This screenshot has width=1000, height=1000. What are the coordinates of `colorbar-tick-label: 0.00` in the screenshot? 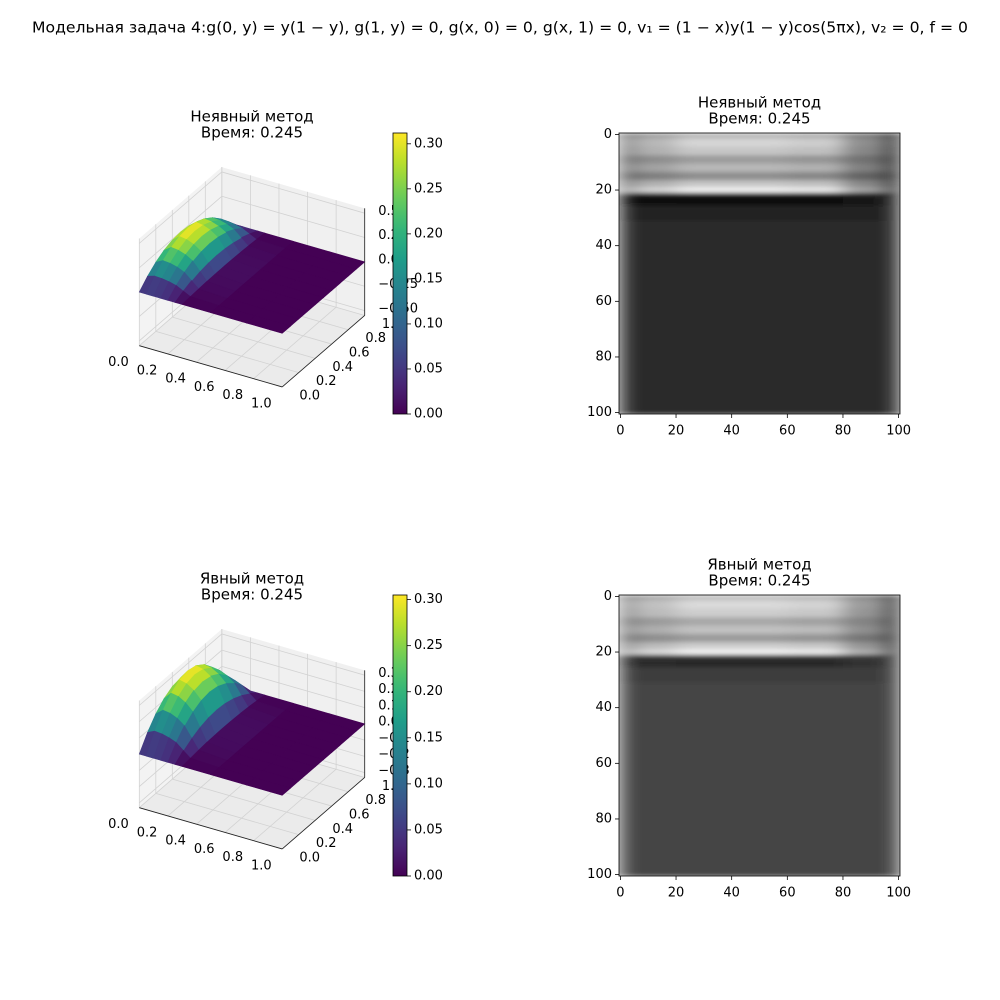 It's located at (428, 414).